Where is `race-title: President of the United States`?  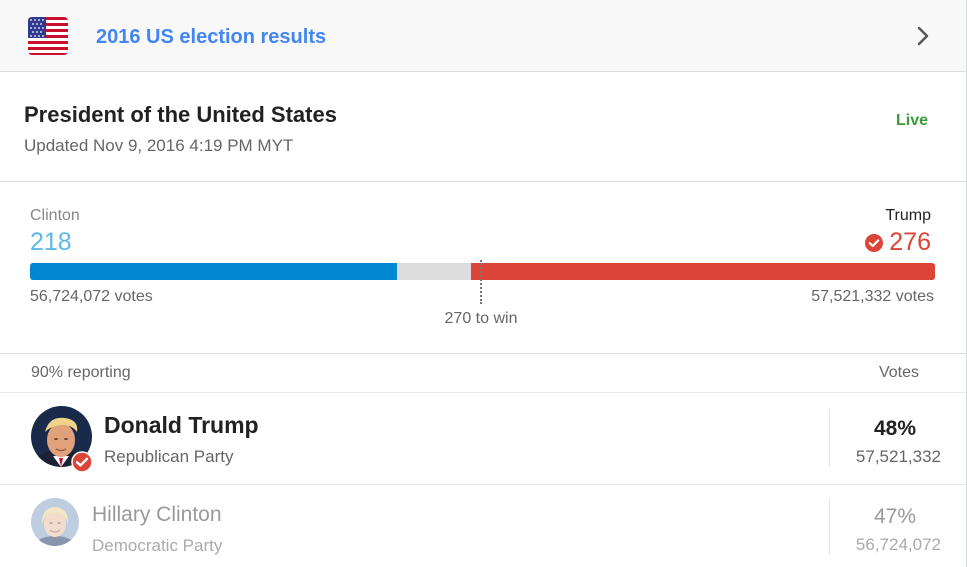
race-title: President of the United States is located at coordinates (180, 114).